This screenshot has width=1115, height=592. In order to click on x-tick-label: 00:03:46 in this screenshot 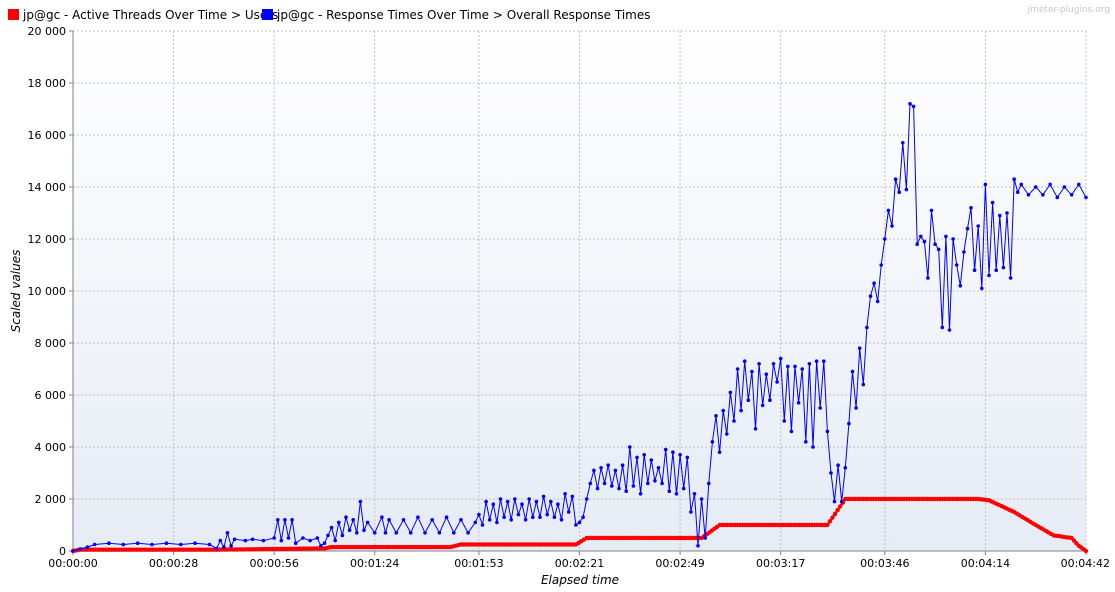, I will do `click(884, 563)`.